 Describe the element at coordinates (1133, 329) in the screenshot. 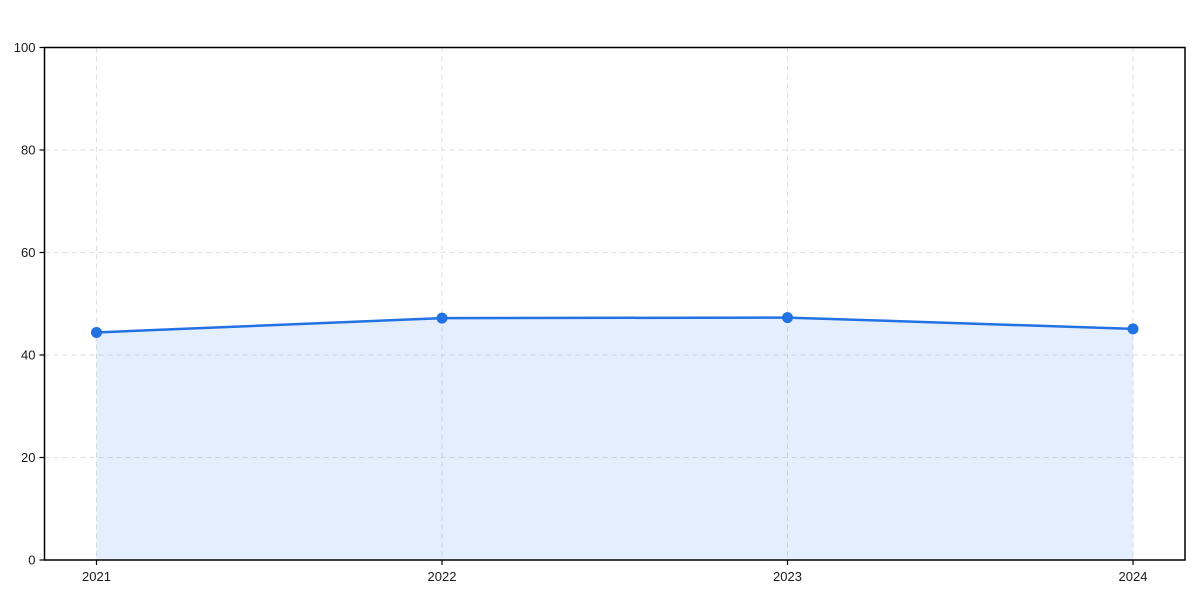

I see `data-point-2024` at that location.